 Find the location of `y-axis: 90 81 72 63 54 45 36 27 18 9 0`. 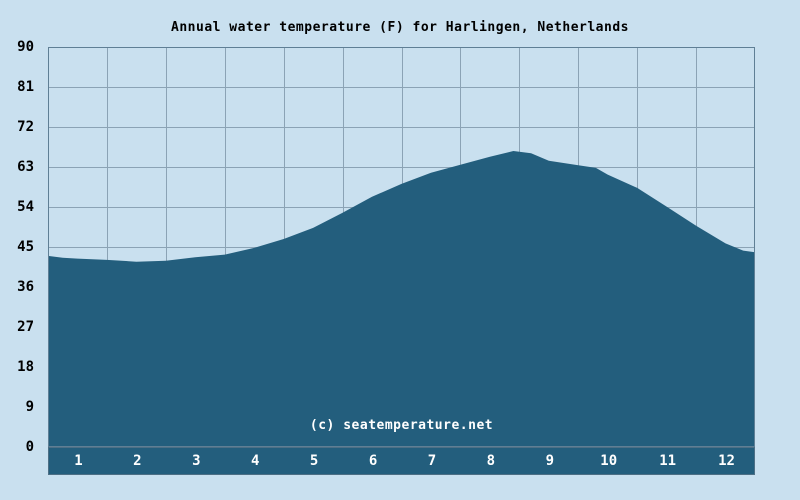

y-axis: 90 81 72 63 54 45 36 27 18 9 0 is located at coordinates (20, 250).